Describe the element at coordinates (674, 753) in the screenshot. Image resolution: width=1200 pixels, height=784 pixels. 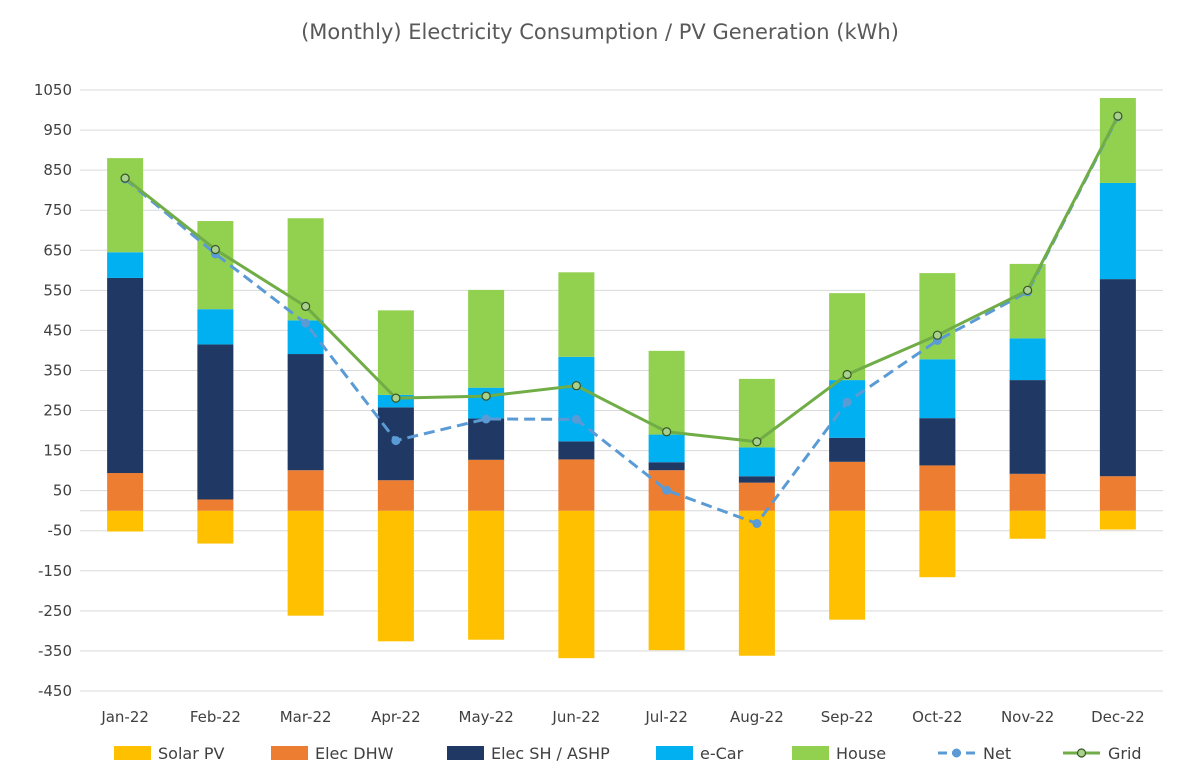
I see `legend-swatch-e-car` at that location.